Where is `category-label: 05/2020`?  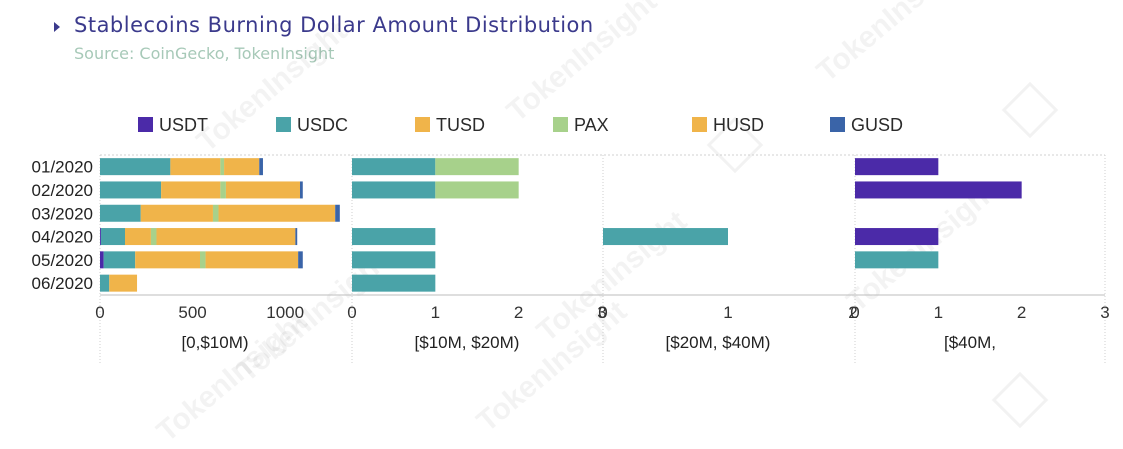
category-label: 05/2020 is located at coordinates (62, 260).